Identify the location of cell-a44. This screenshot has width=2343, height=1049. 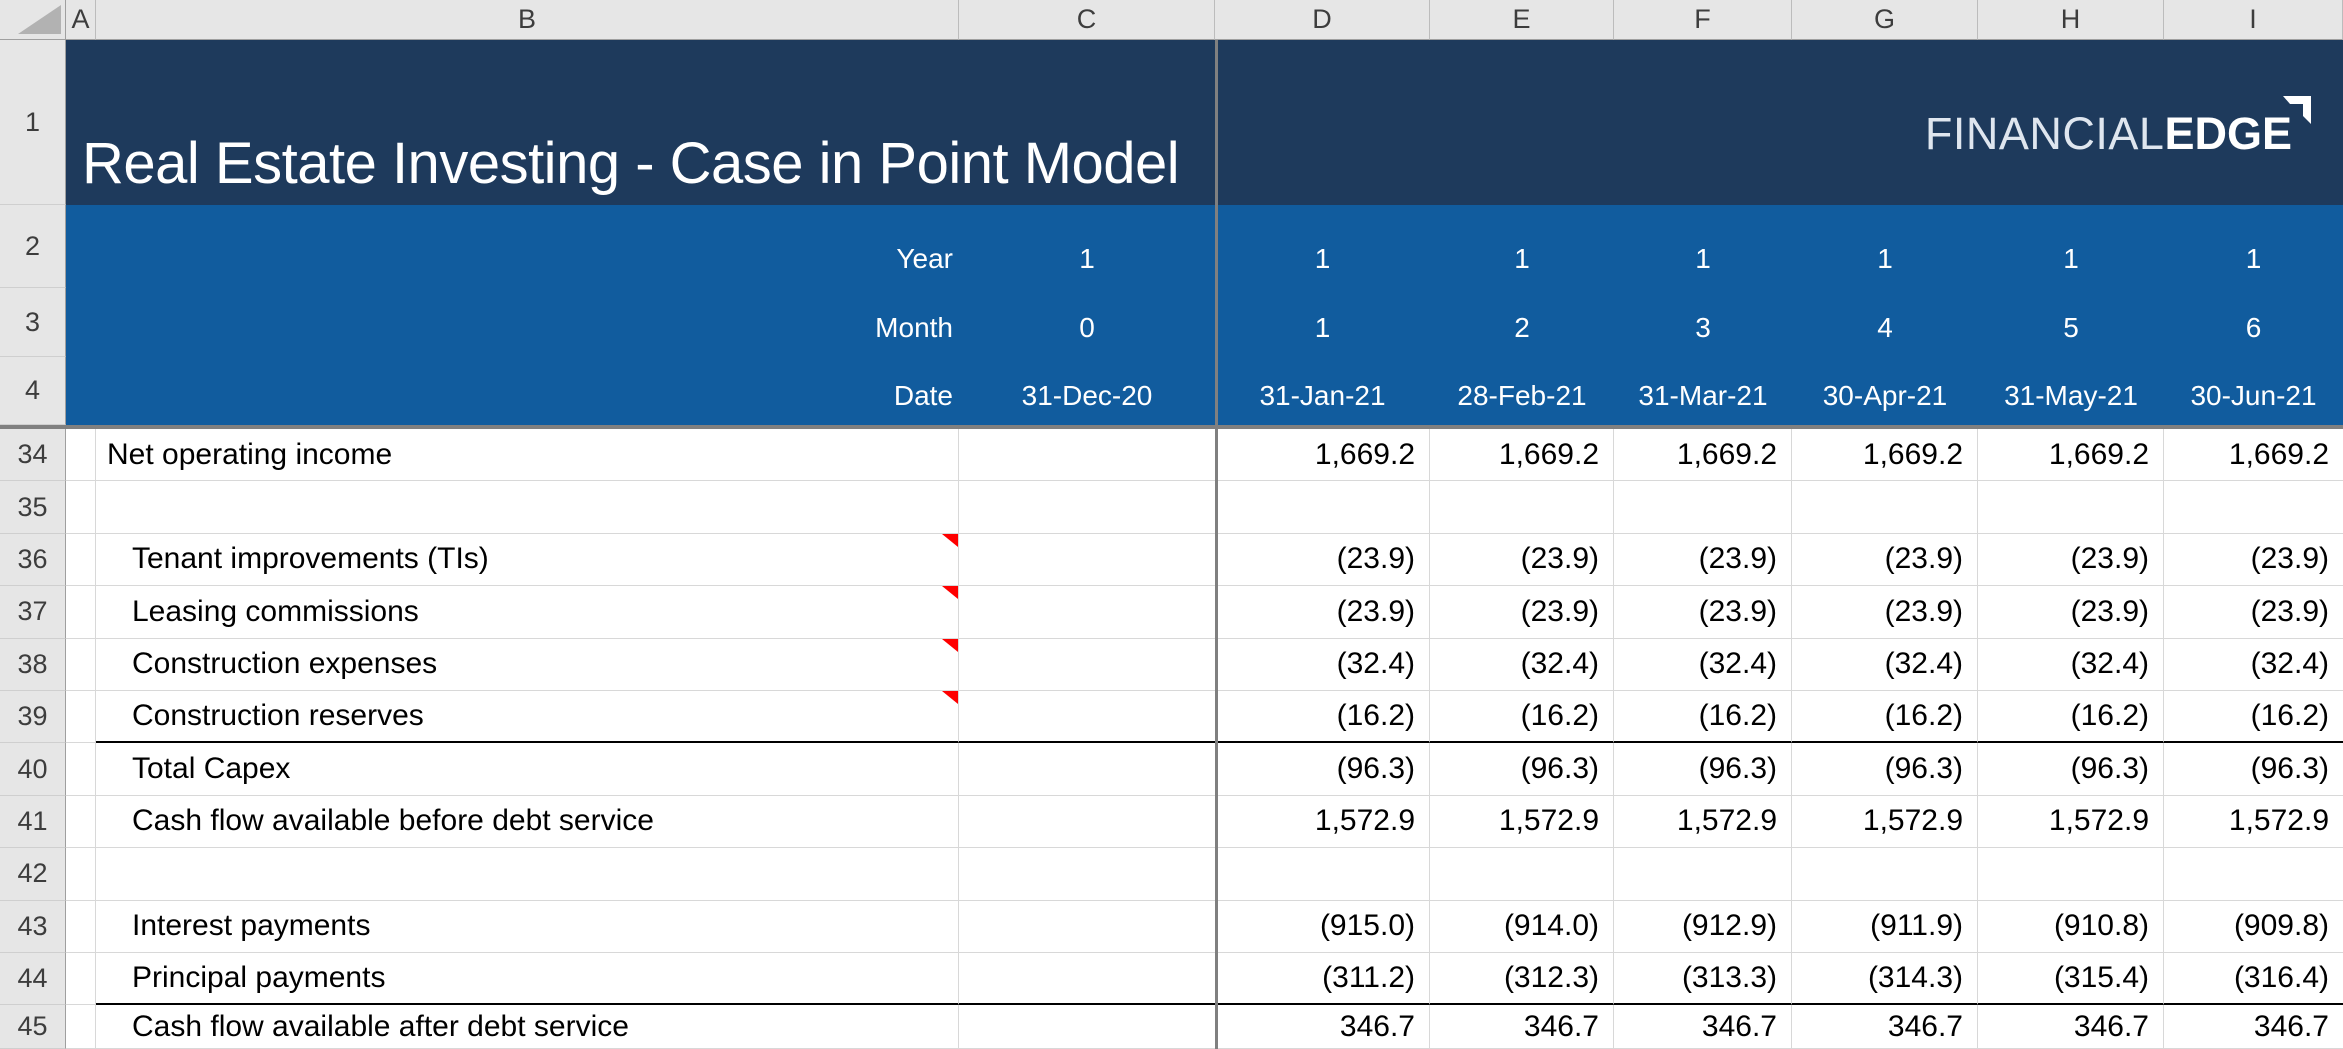
(81, 979).